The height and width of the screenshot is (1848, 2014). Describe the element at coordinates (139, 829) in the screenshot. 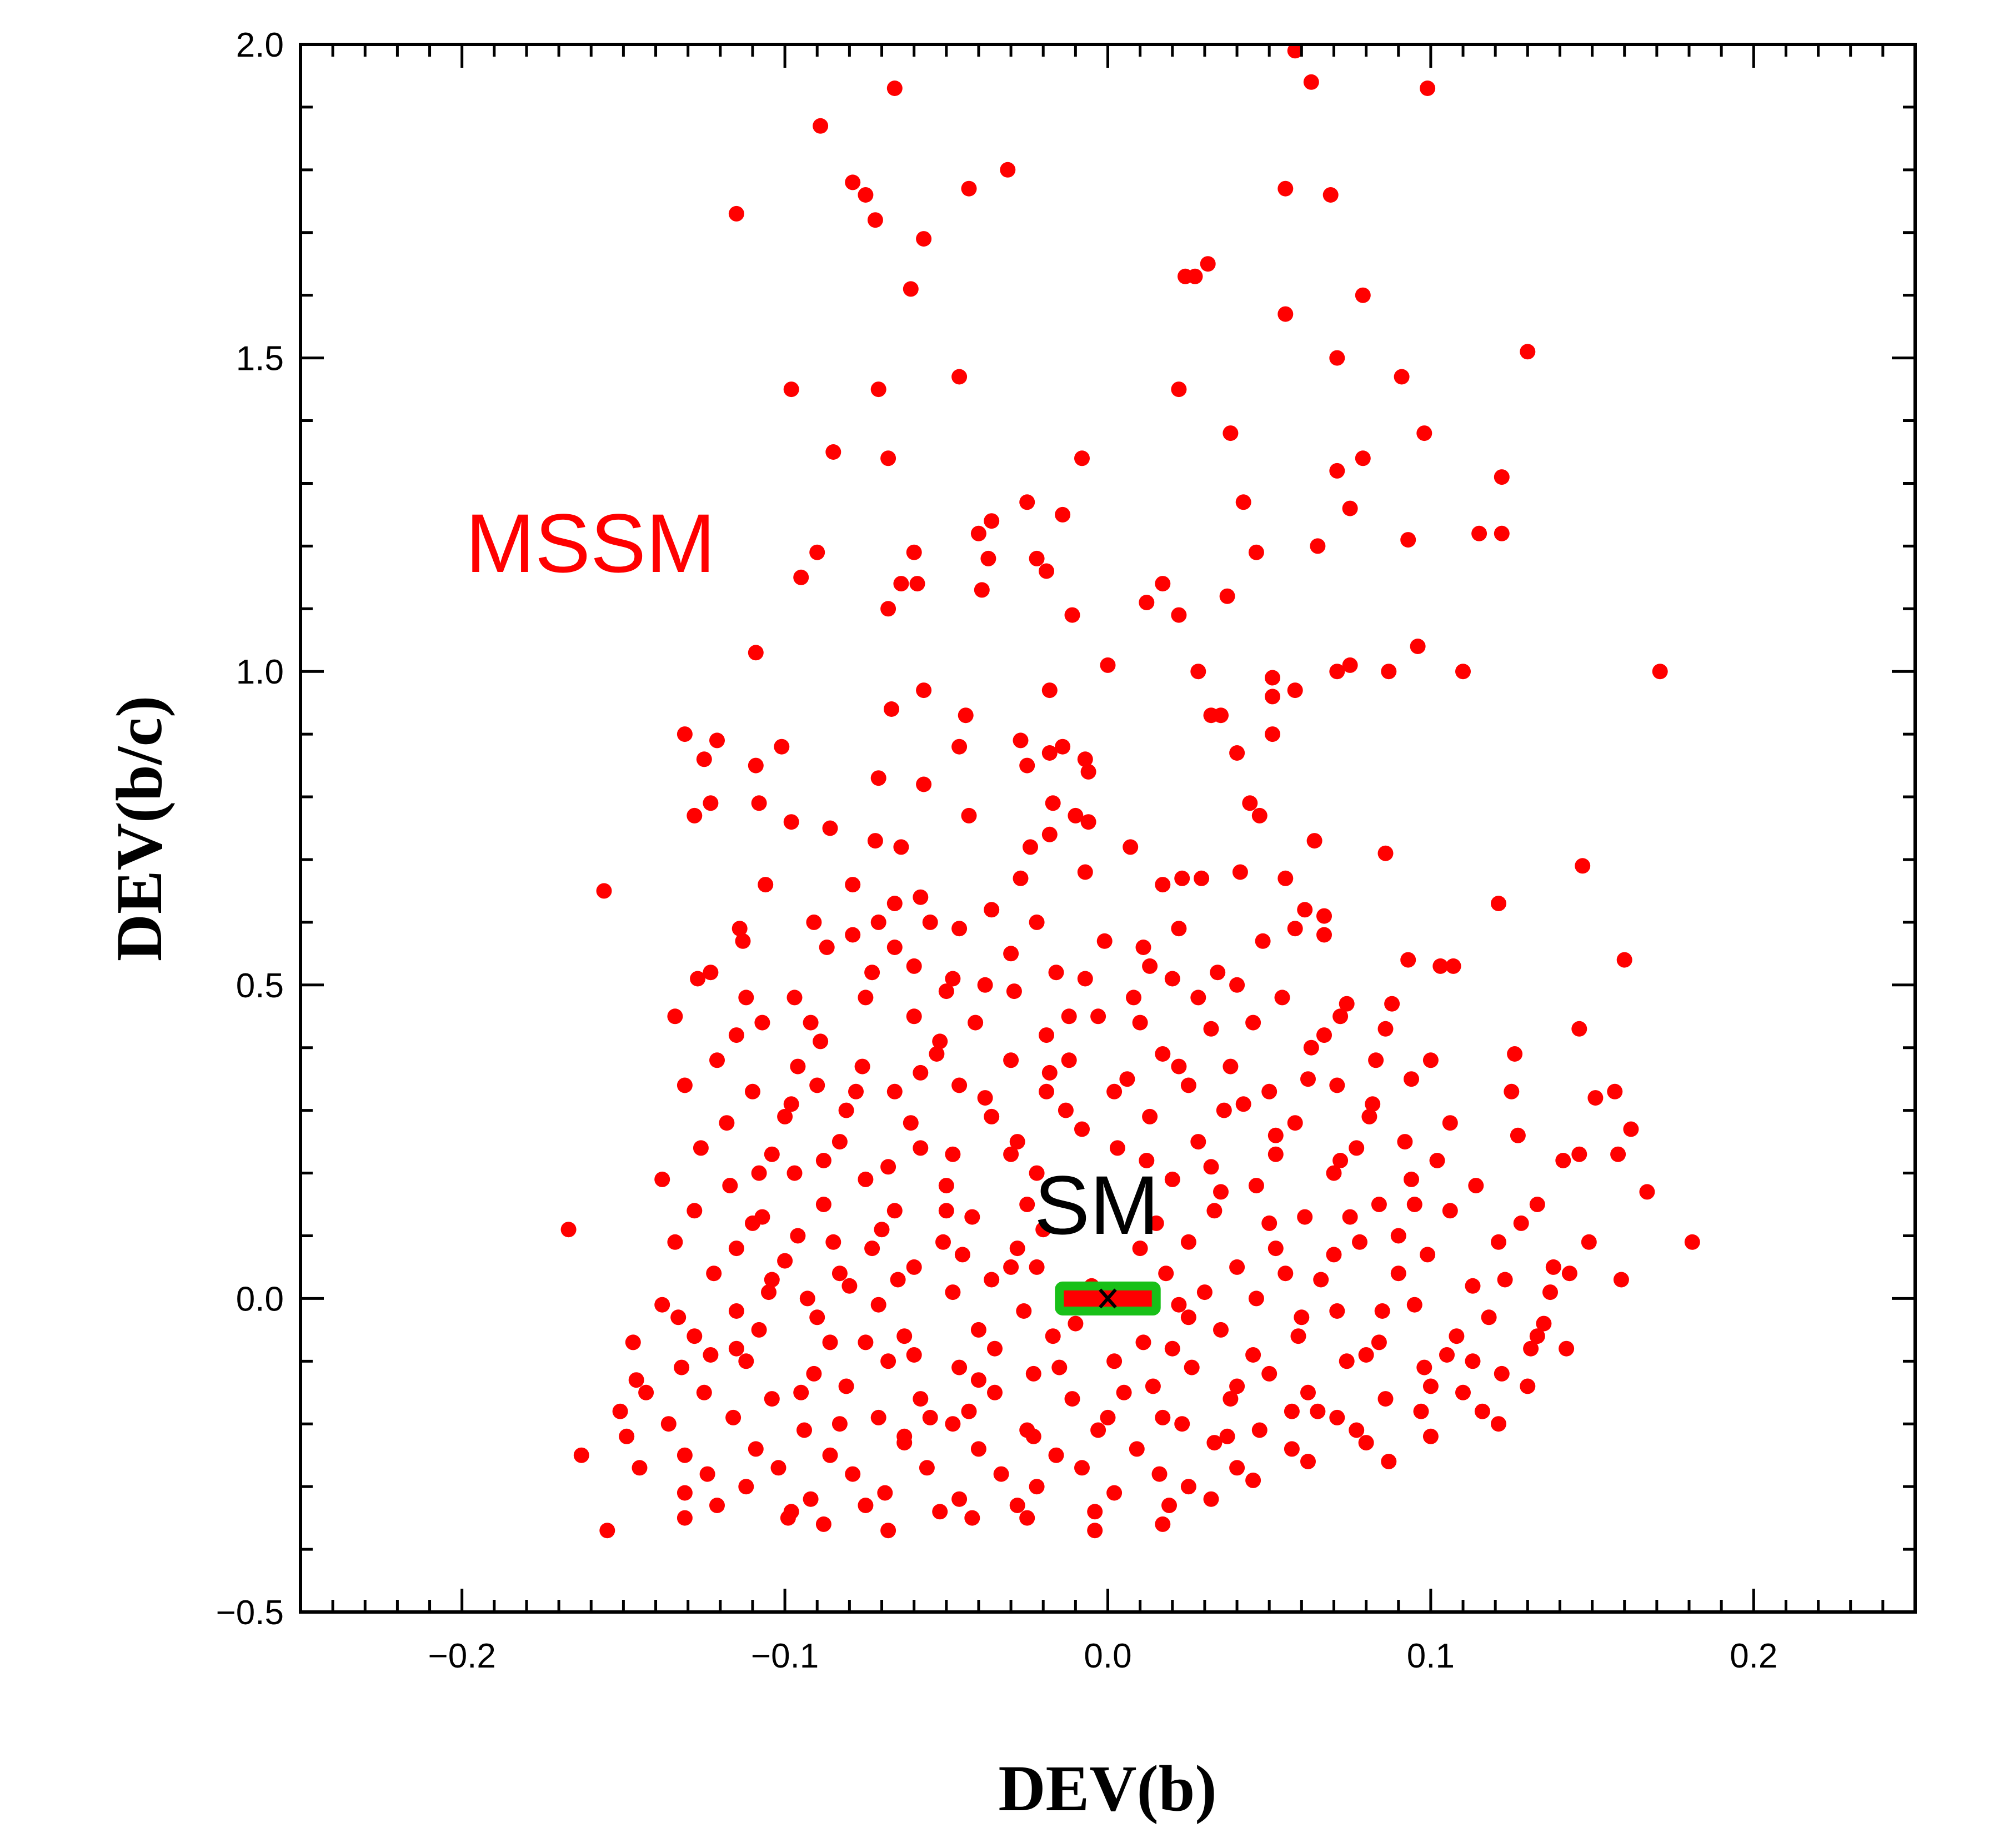

I see `y-axis-title: DEV(b/c)` at that location.